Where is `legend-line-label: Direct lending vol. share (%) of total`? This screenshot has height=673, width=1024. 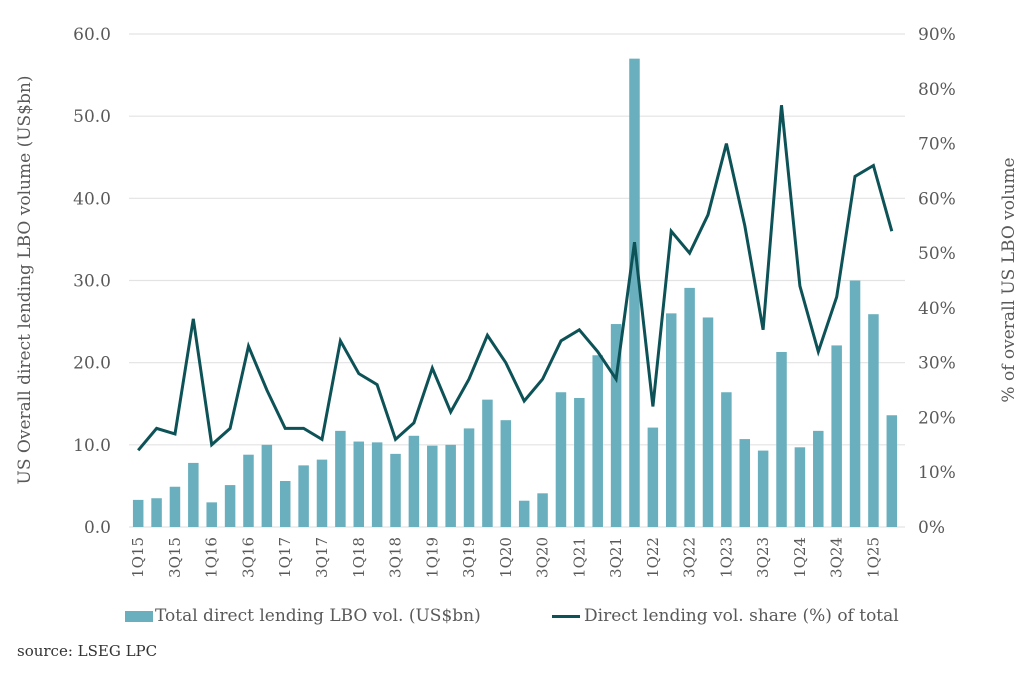 legend-line-label: Direct lending vol. share (%) of total is located at coordinates (741, 616).